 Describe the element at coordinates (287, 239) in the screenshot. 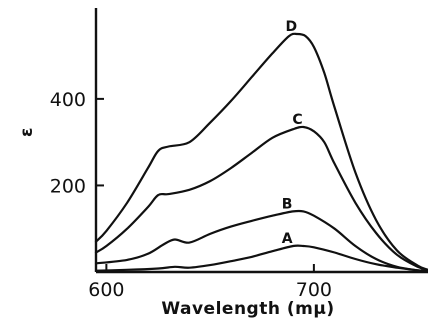

I see `series-a-label: A` at that location.